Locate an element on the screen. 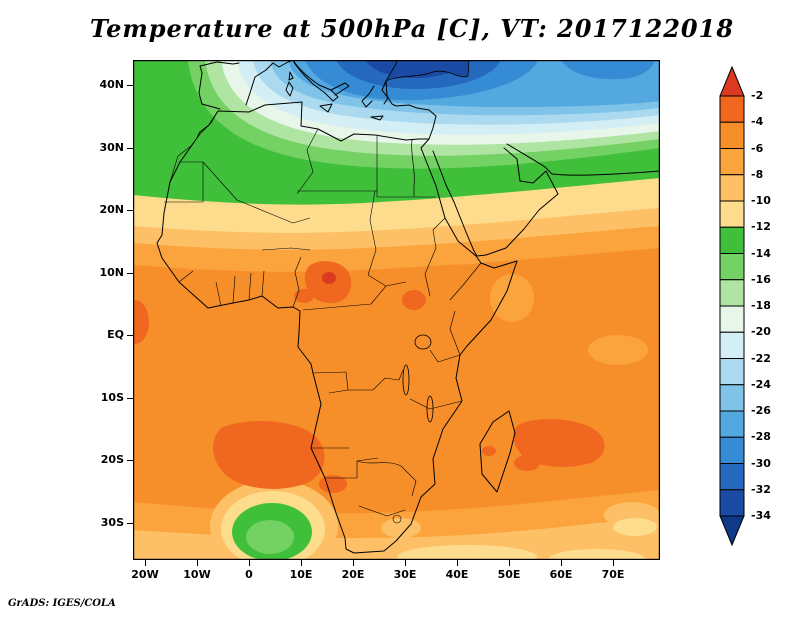 The image size is (800, 618). colorbar-value: -12 is located at coordinates (761, 227).